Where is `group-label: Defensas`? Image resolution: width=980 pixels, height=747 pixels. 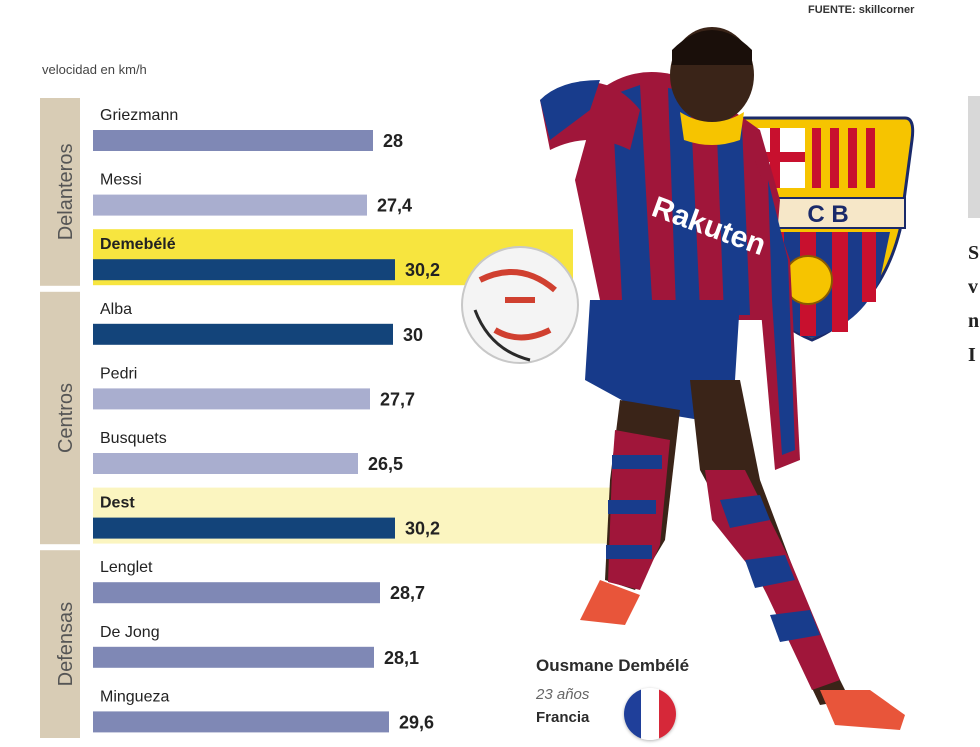
group-label: Defensas is located at coordinates (66, 644).